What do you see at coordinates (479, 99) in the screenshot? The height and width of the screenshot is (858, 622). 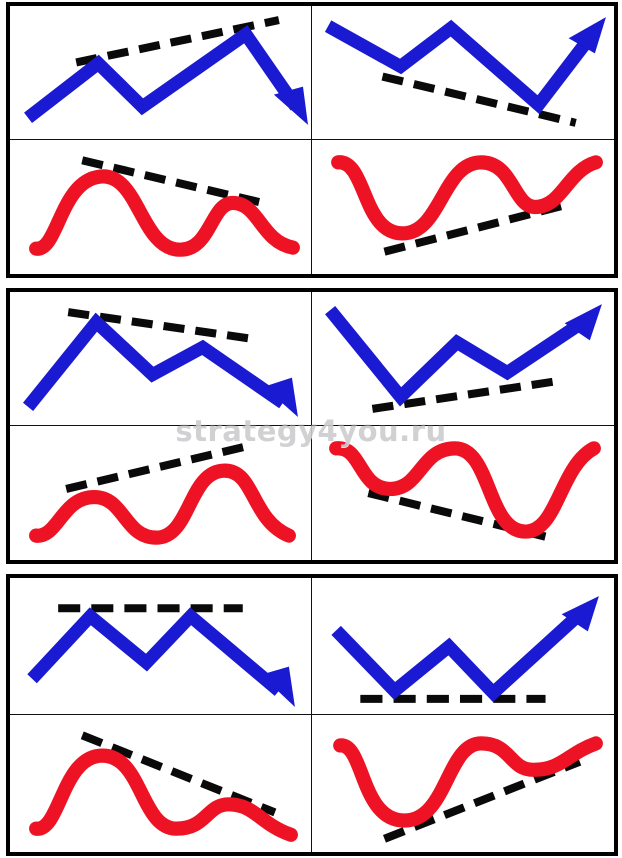 I see `trendline-falling` at bounding box center [479, 99].